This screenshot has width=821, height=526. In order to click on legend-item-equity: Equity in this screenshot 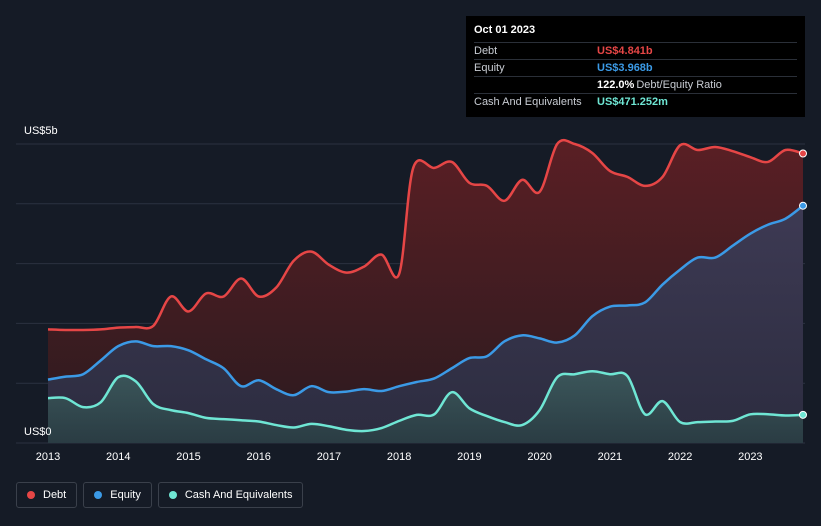, I will do `click(117, 495)`.